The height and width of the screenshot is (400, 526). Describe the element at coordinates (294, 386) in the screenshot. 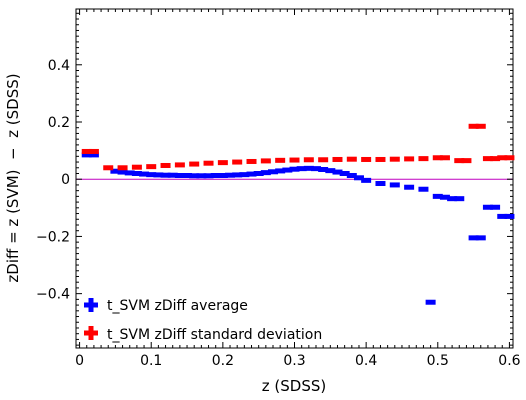

I see `x-axis-label: z (SDSS)` at that location.